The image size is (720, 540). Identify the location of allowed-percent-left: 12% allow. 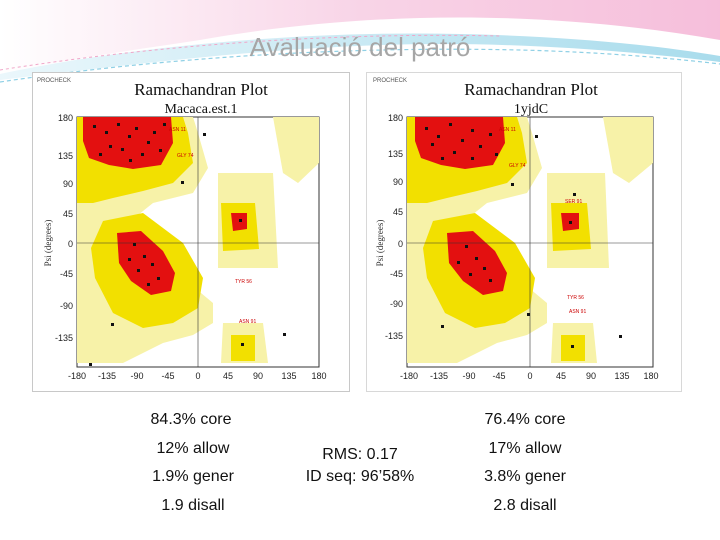
(193, 448).